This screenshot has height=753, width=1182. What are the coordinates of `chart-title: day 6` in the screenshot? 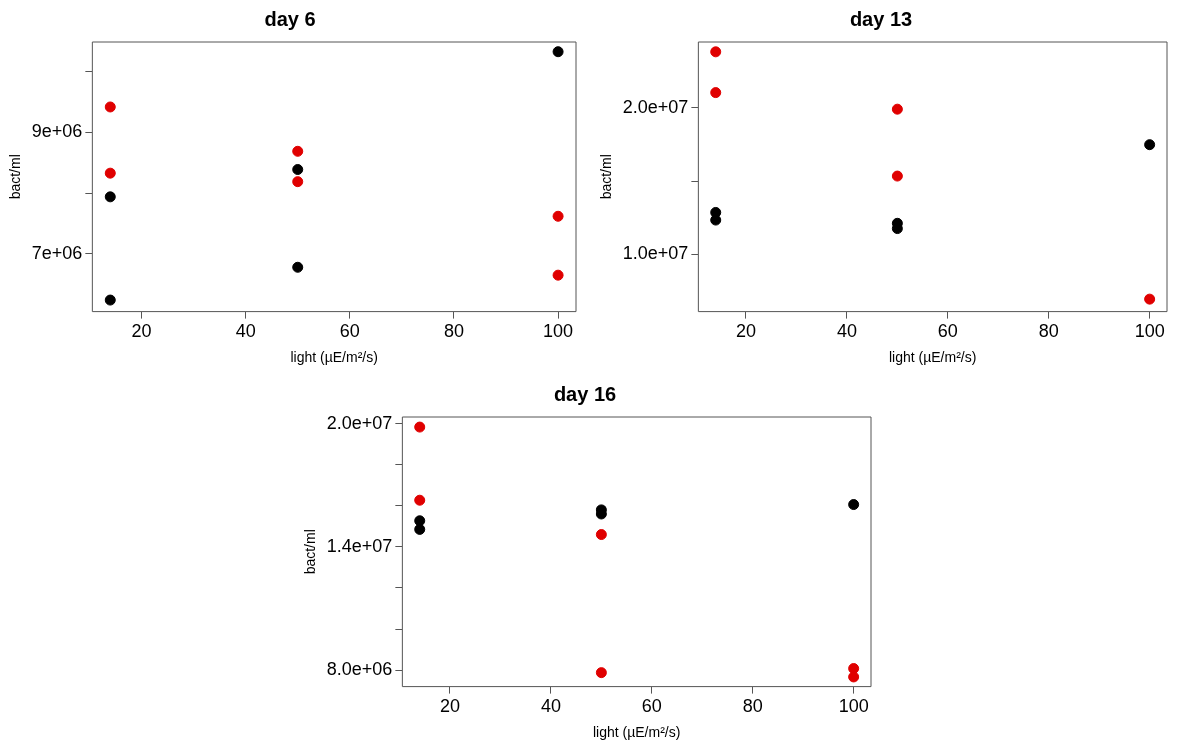 It's located at (290, 18).